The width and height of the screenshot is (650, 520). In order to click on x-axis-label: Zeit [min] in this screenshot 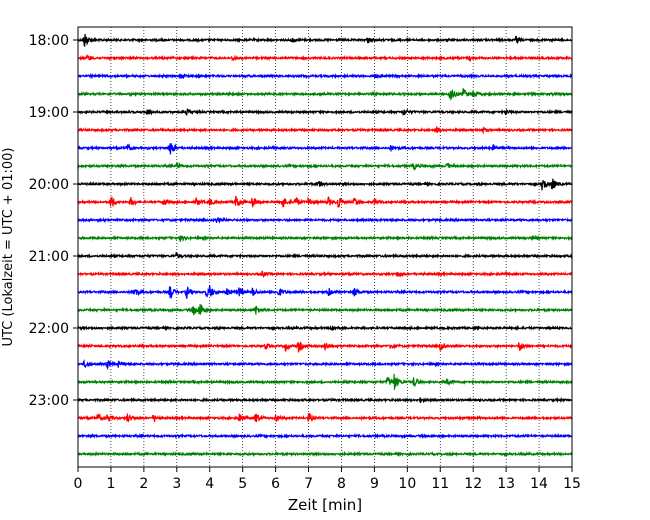, I will do `click(325, 505)`.